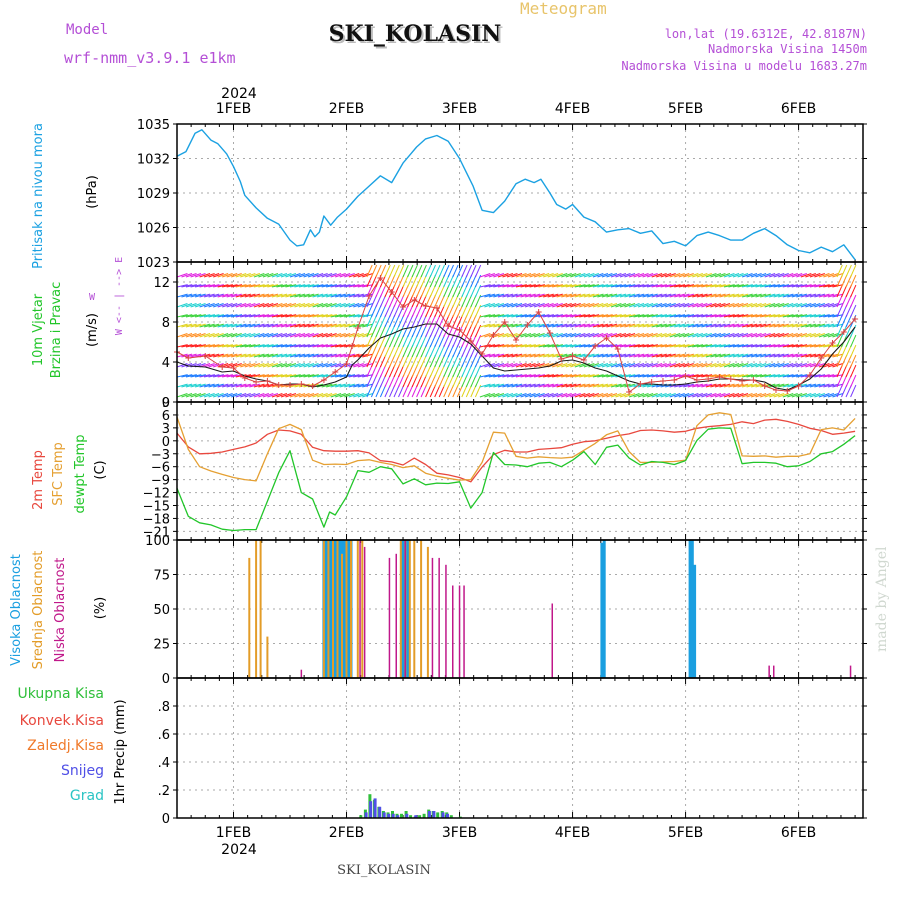 The image size is (900, 900). I want to click on x-label-top: 6FEB, so click(798, 109).